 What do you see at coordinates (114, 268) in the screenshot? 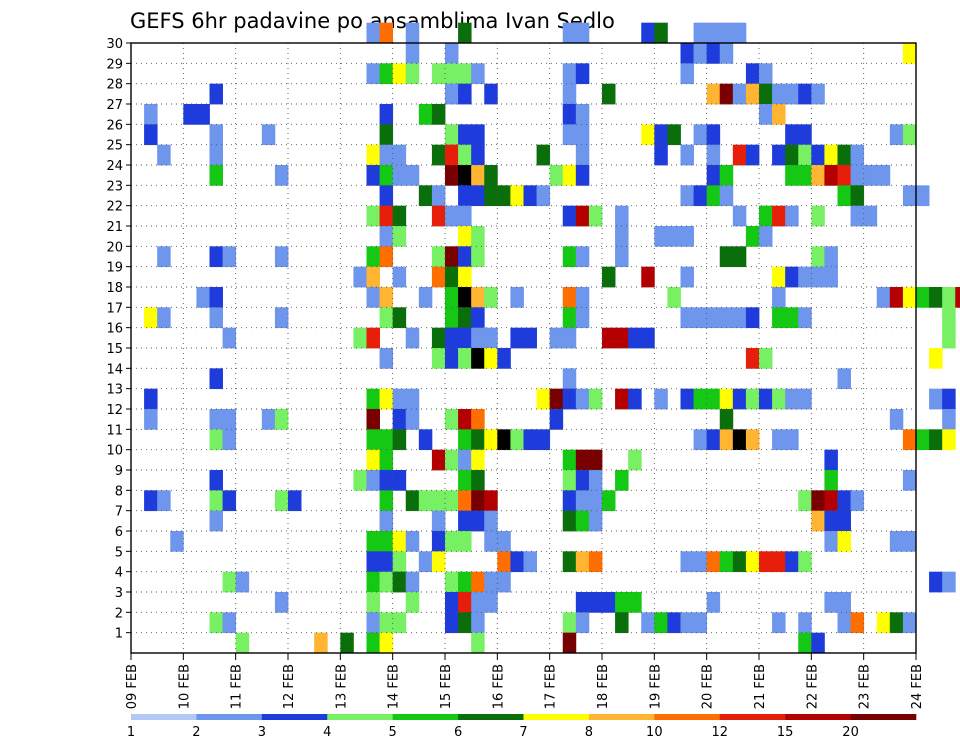
I see `y-tick-label: 19` at bounding box center [114, 268].